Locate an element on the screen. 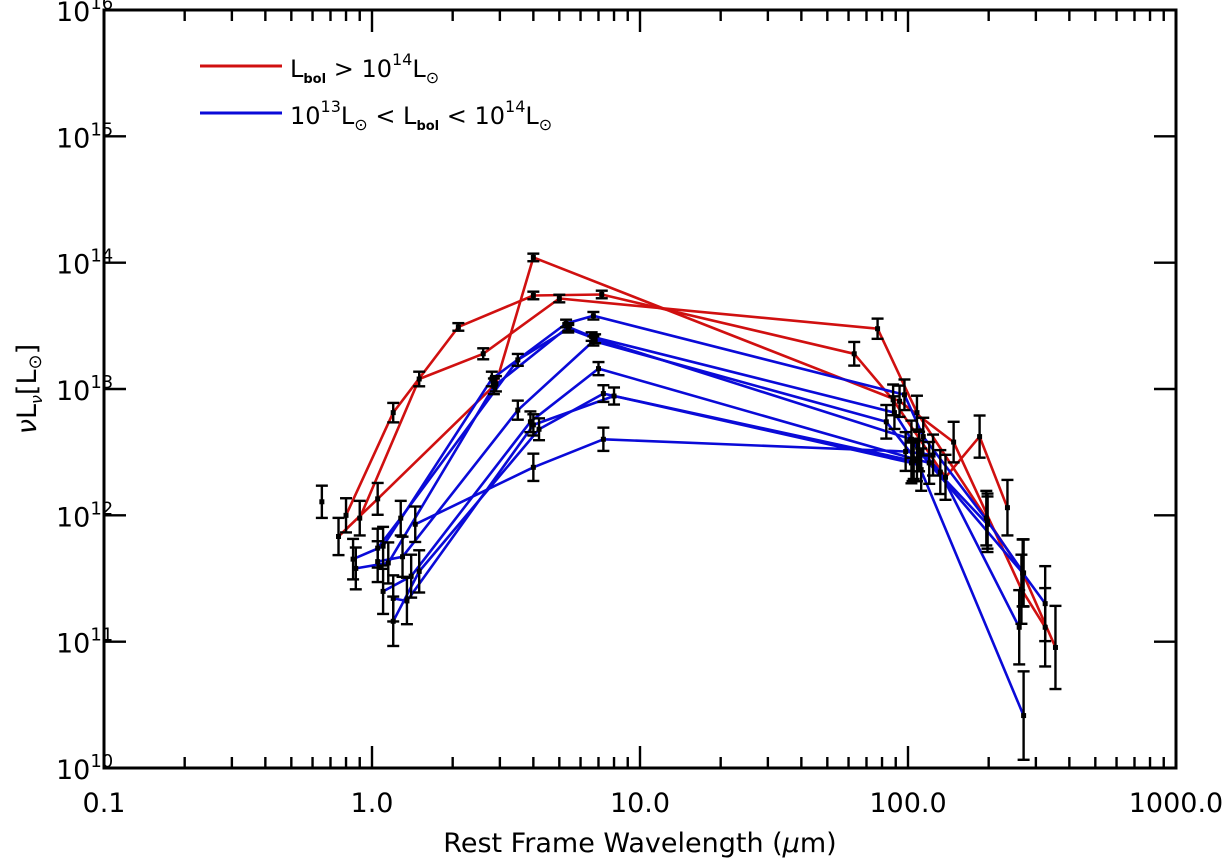  x-axis-title: Rest Frame Wavelength (μm) is located at coordinates (639, 843).